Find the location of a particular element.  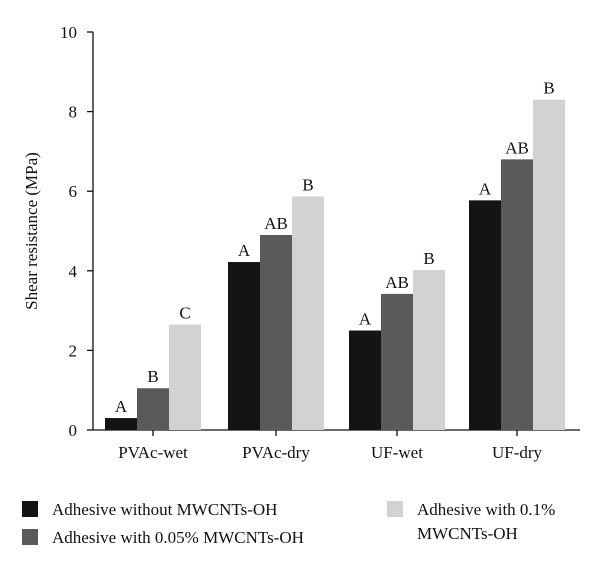

legend-label: Adhesive without MWCNTs-OH is located at coordinates (165, 509).